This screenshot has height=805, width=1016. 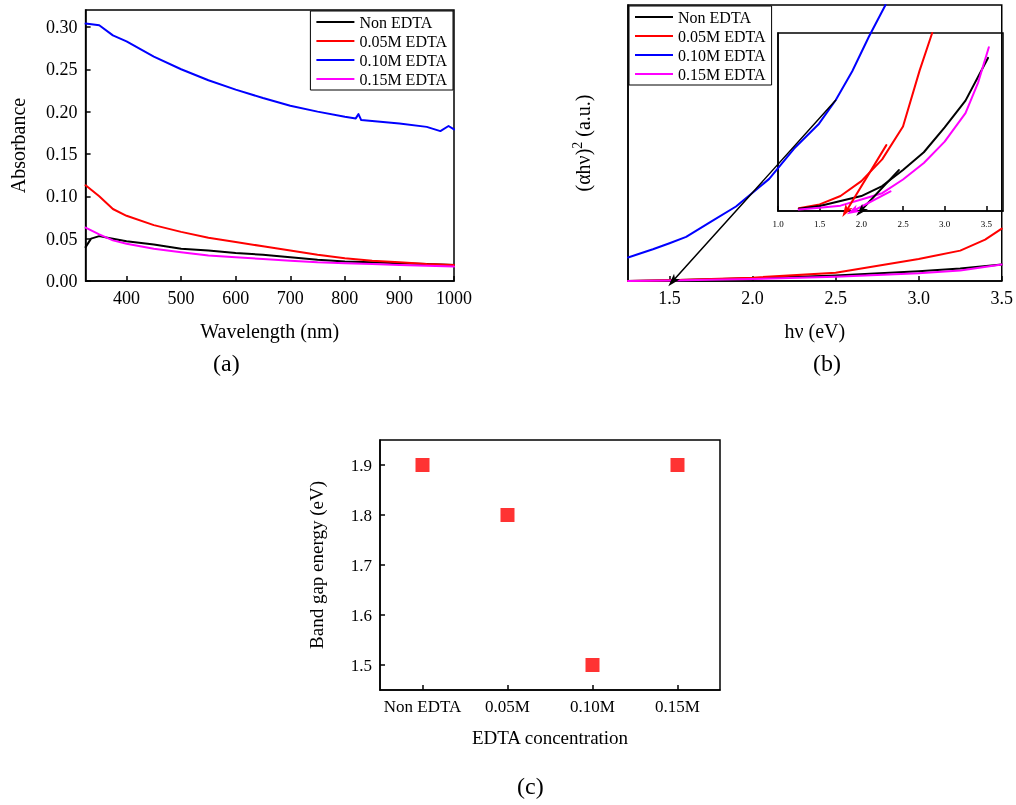 What do you see at coordinates (399, 298) in the screenshot?
I see `x-tick-label: 900` at bounding box center [399, 298].